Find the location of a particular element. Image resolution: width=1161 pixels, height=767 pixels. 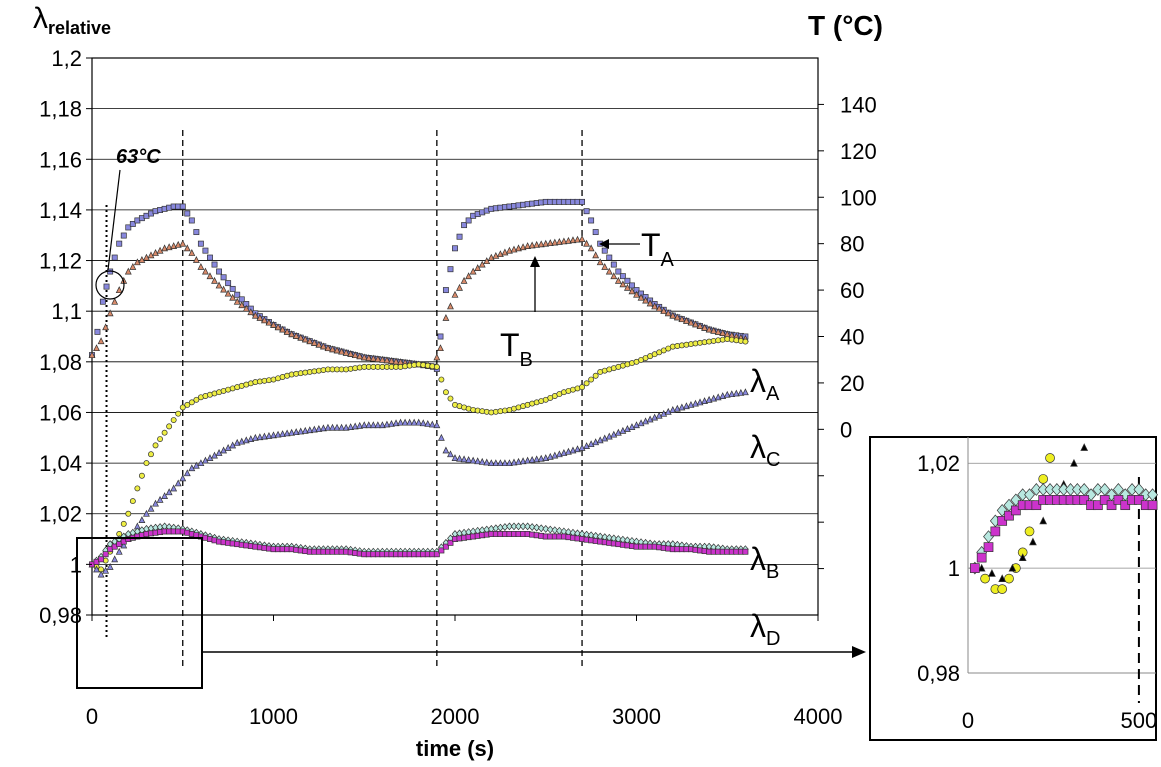

inset-x-tick-label: 0 is located at coordinates (968, 720).